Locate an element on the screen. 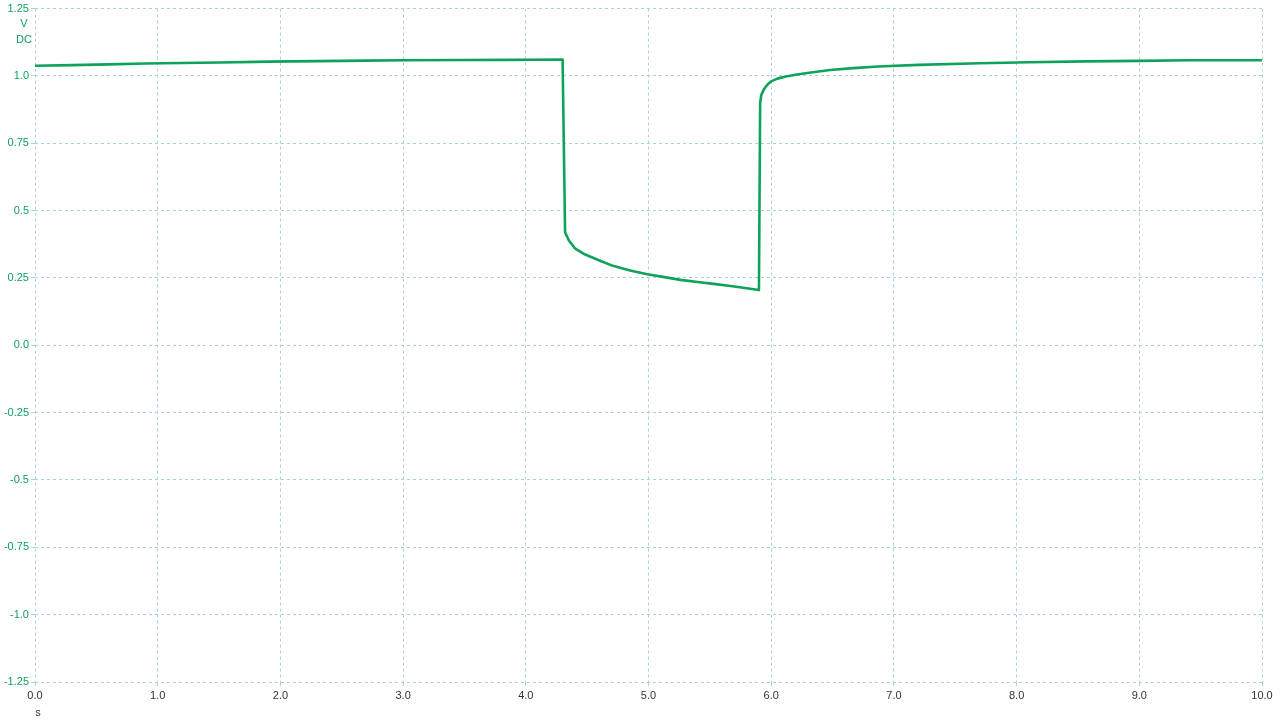 Image resolution: width=1280 pixels, height=720 pixels. x-tick-label: 6.0 is located at coordinates (771, 694).